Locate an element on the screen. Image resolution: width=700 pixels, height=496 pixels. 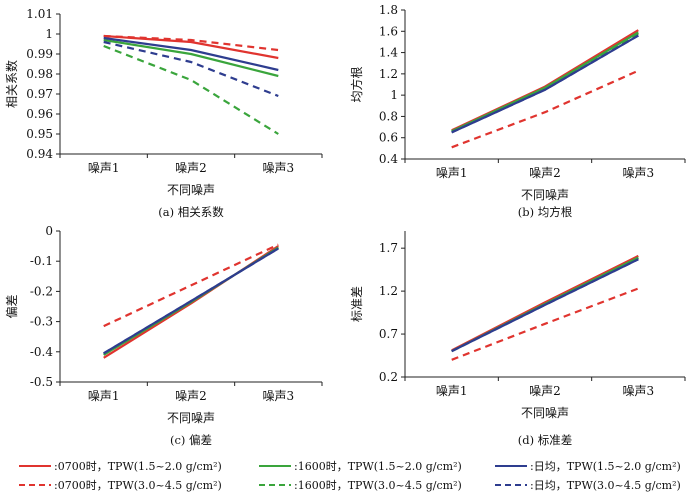
panel-2-x-tick-label: 噪声1 is located at coordinates (452, 173).